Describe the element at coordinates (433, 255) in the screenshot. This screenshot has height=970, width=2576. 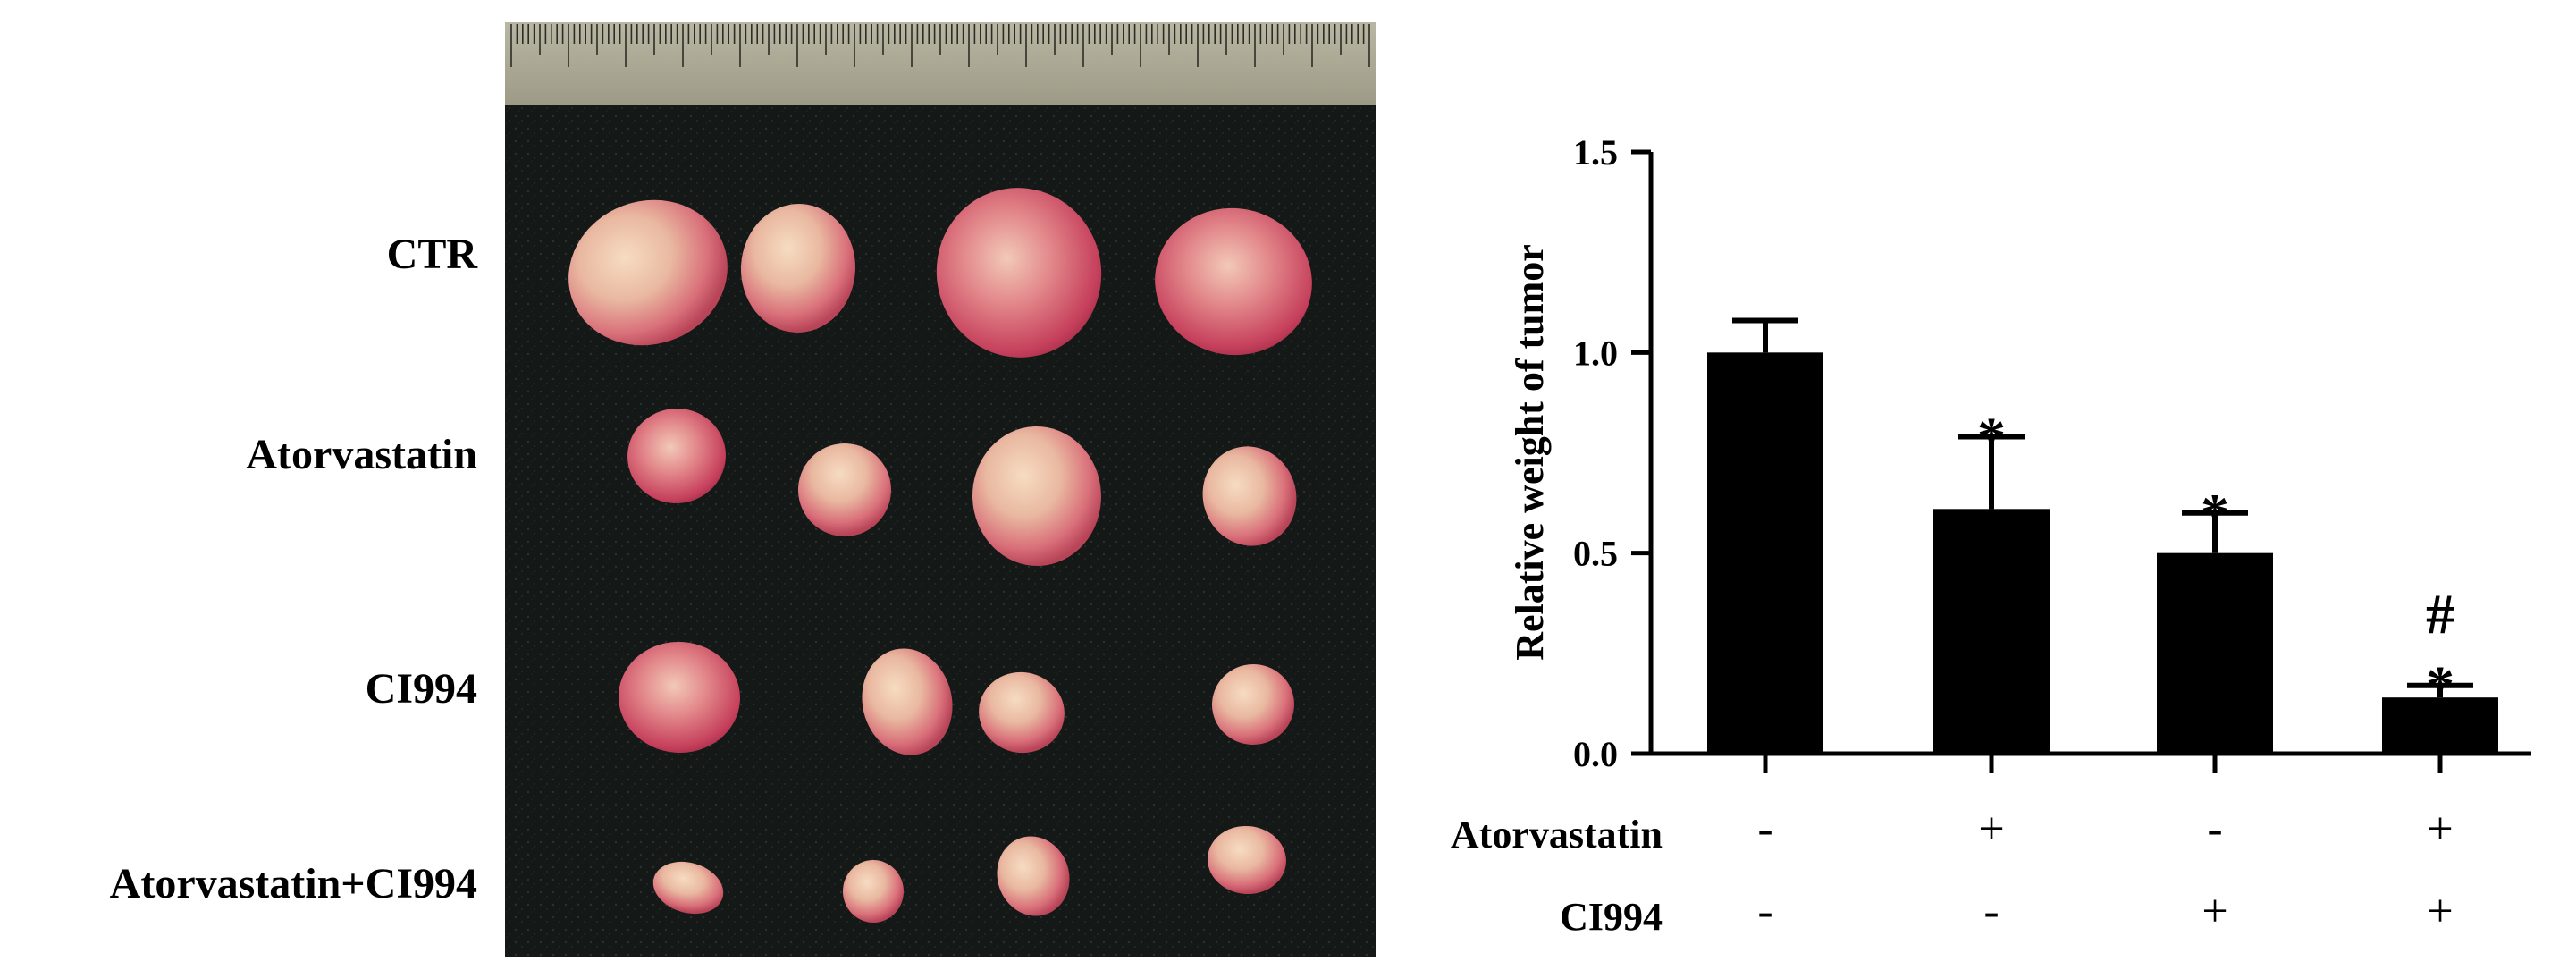
I see `row-label-ctr: CTR` at that location.